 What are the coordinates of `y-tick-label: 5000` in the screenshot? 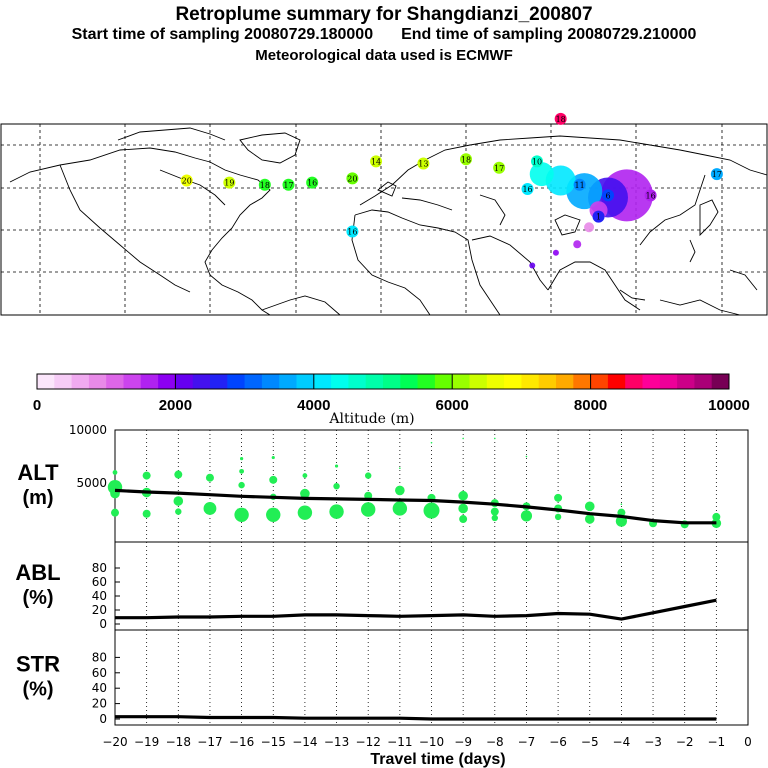 It's located at (91, 483).